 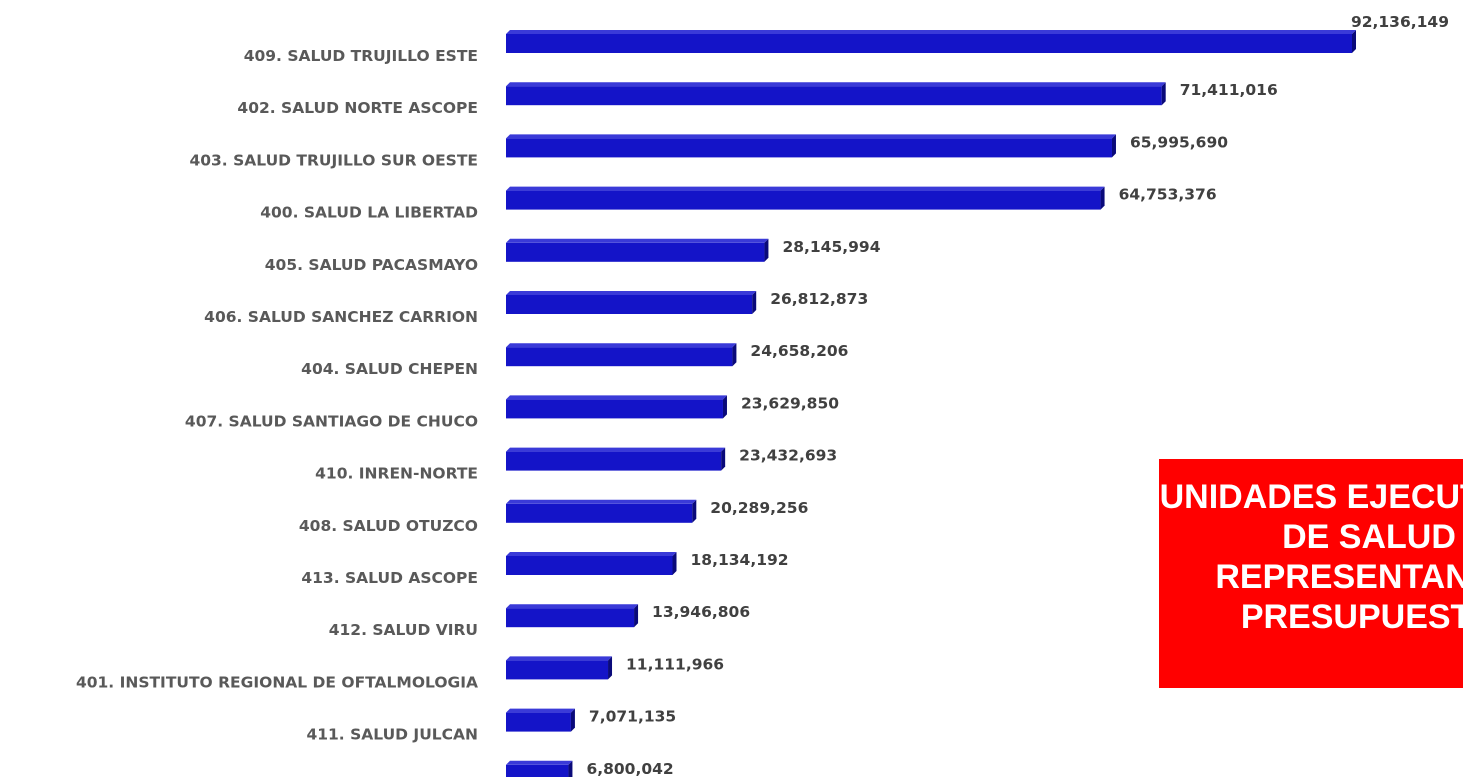 What do you see at coordinates (799, 351) in the screenshot?
I see `value-label: 24,658,206` at bounding box center [799, 351].